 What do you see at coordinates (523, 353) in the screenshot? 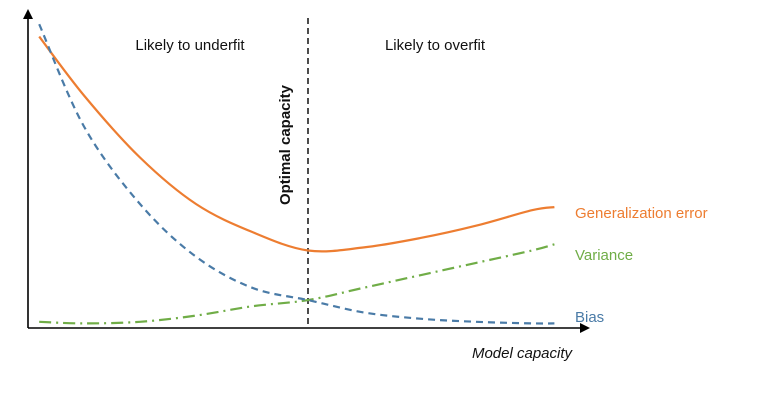
I see `x-axis-title: Model capacity` at bounding box center [523, 353].